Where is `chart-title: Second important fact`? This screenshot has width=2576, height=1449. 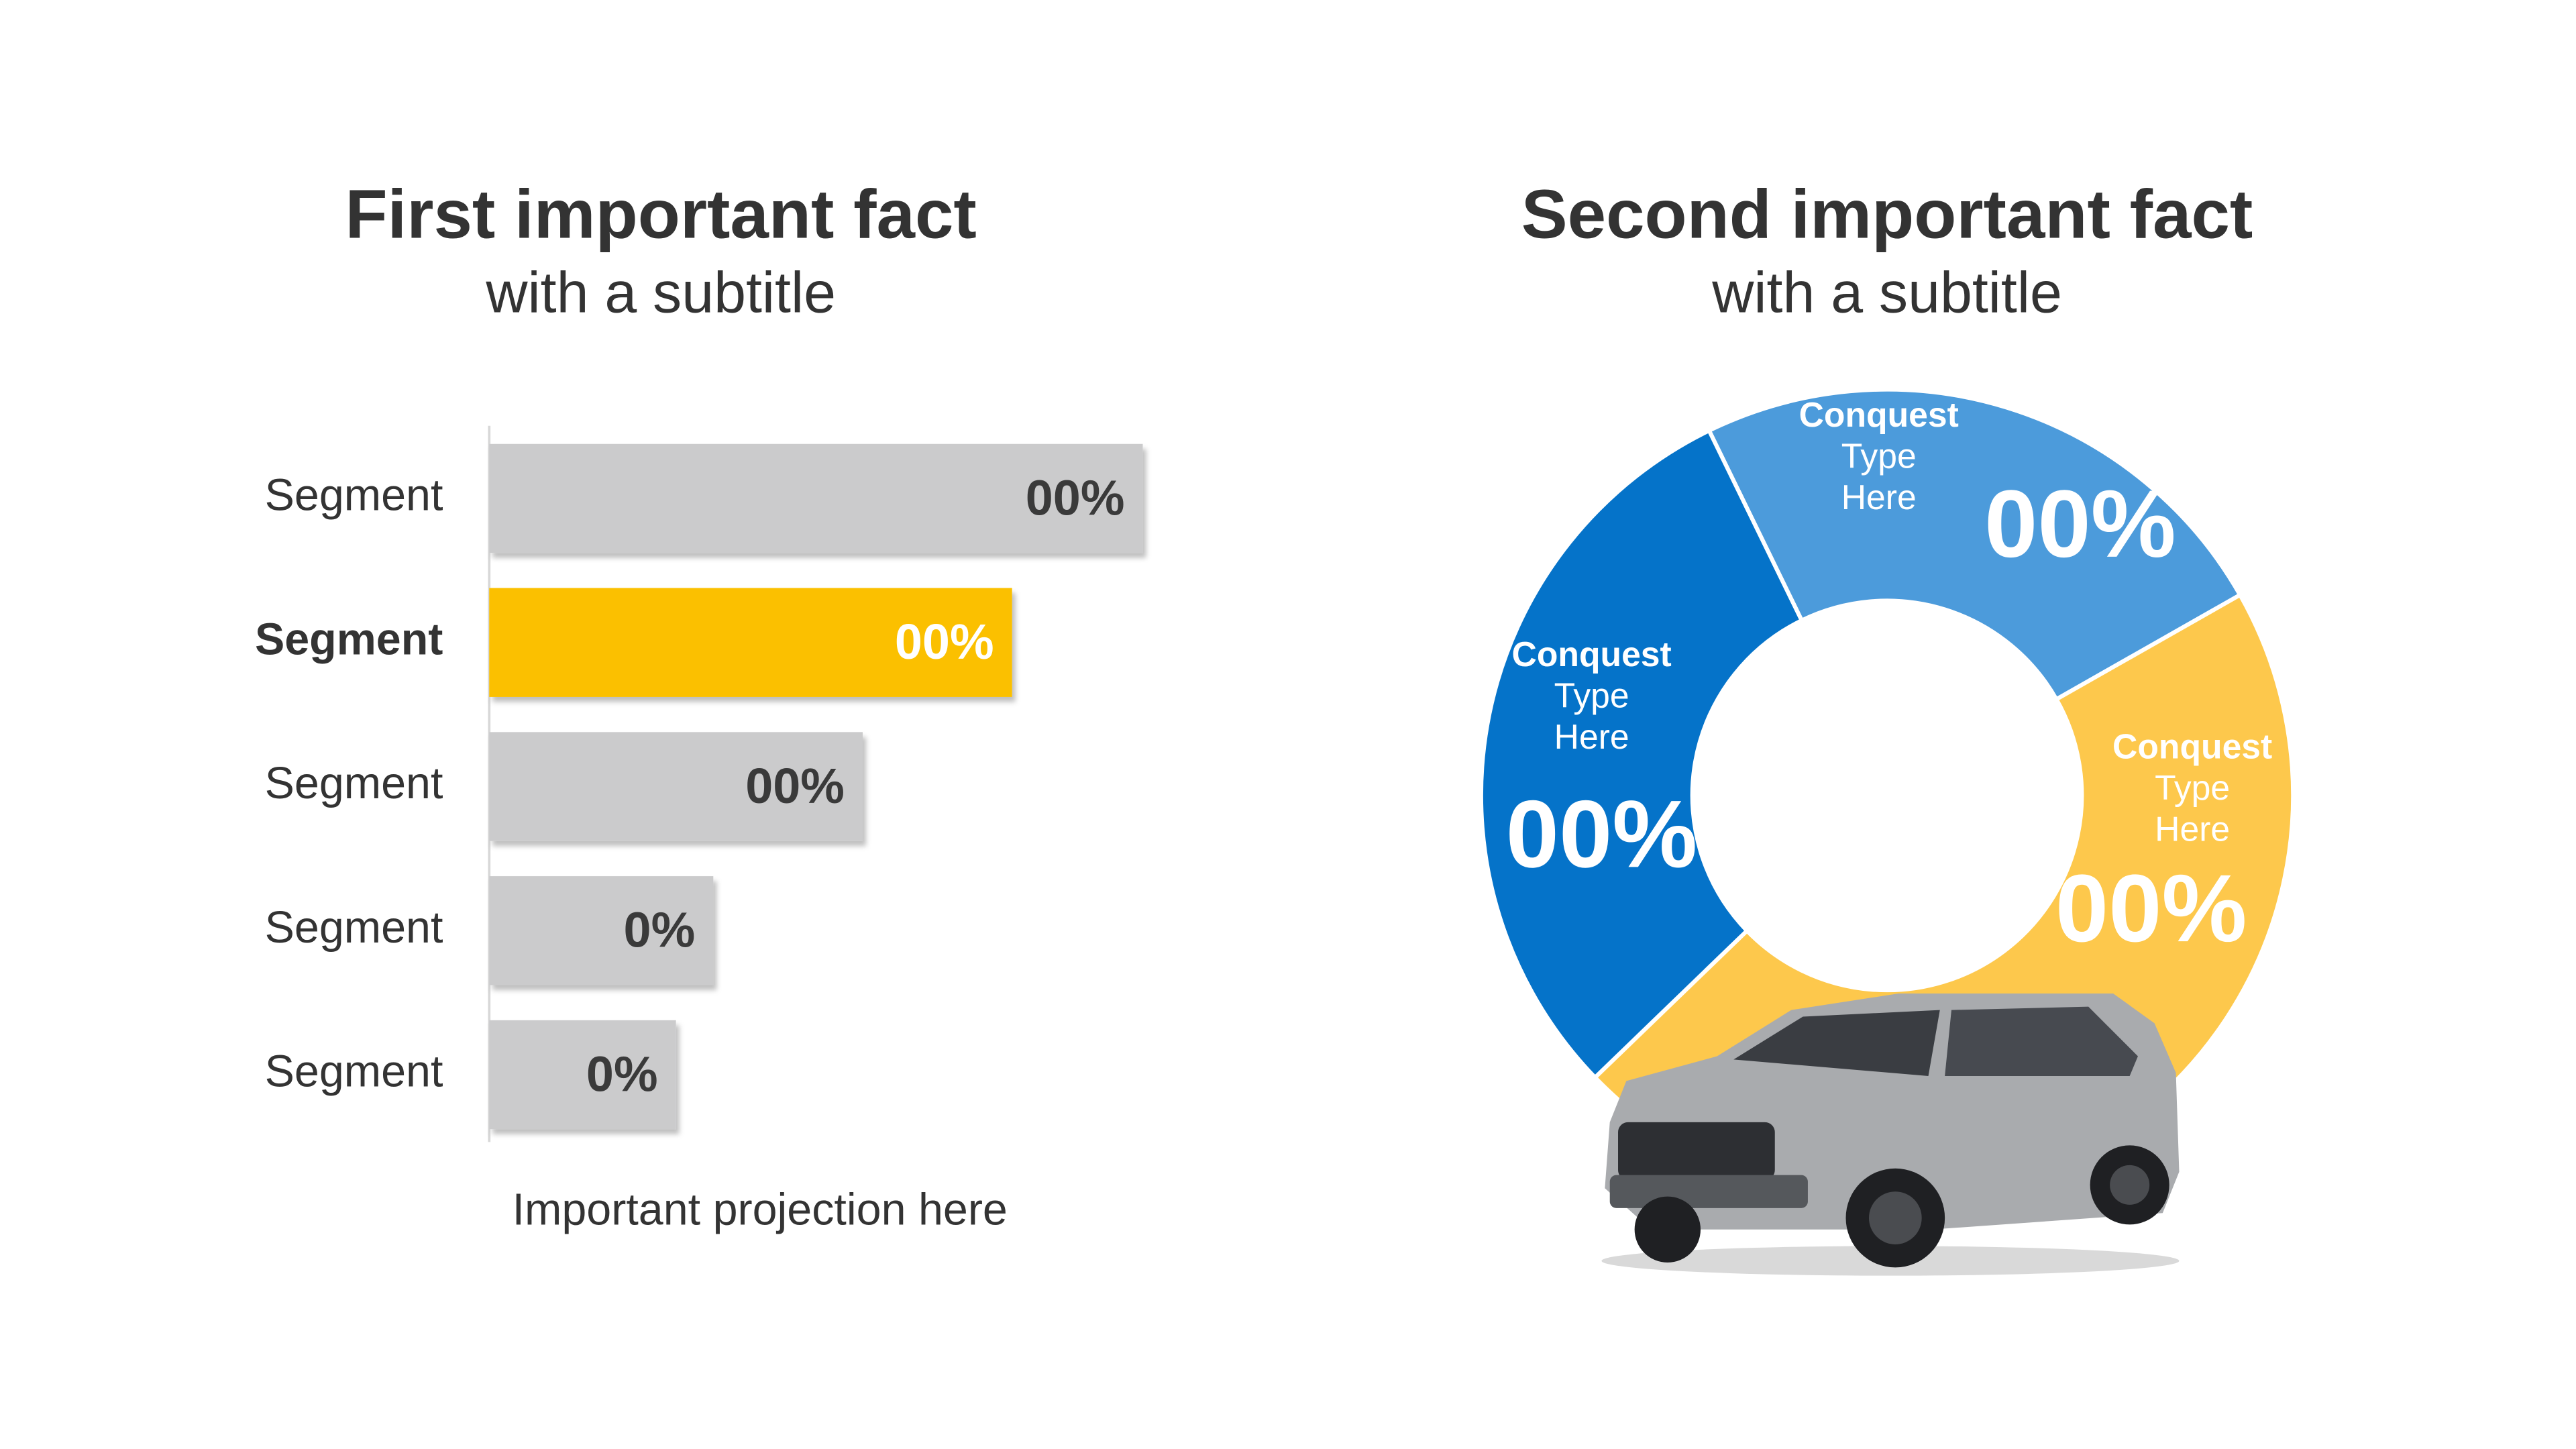 chart-title: Second important fact is located at coordinates (1887, 213).